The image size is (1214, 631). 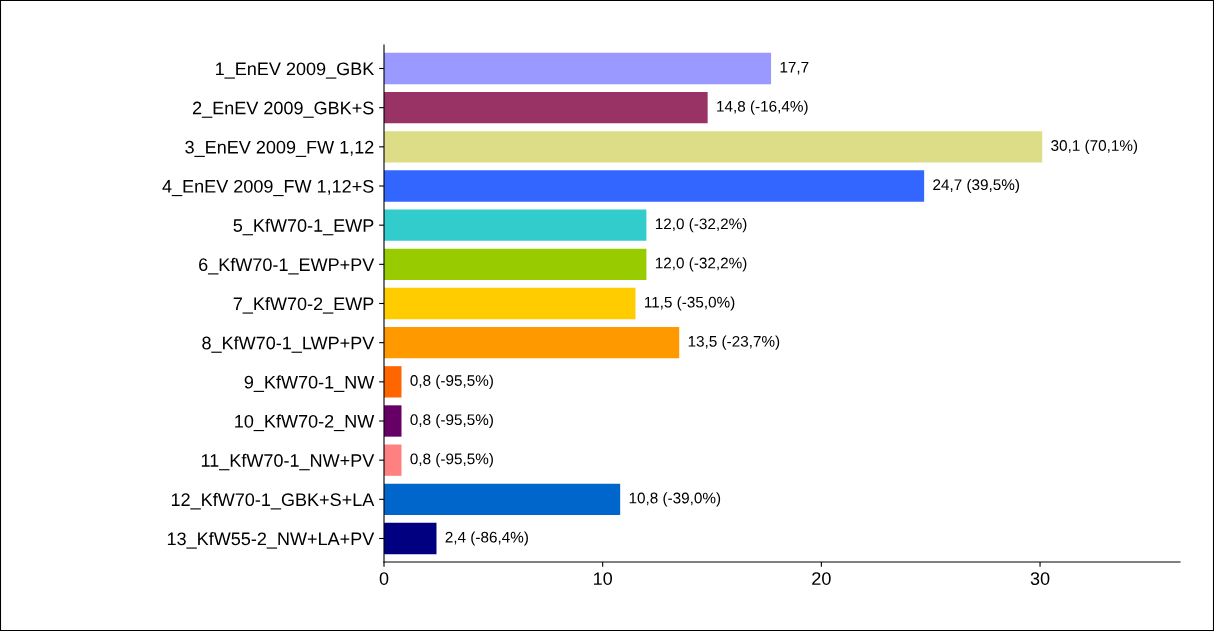 I want to click on data-label: 2,4 (-86,4%), so click(x=486, y=538).